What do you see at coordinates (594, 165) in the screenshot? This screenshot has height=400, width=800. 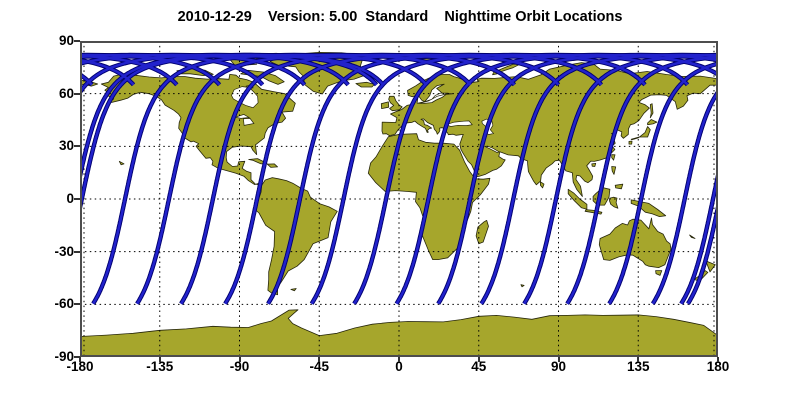 I see `landmass-hainan` at bounding box center [594, 165].